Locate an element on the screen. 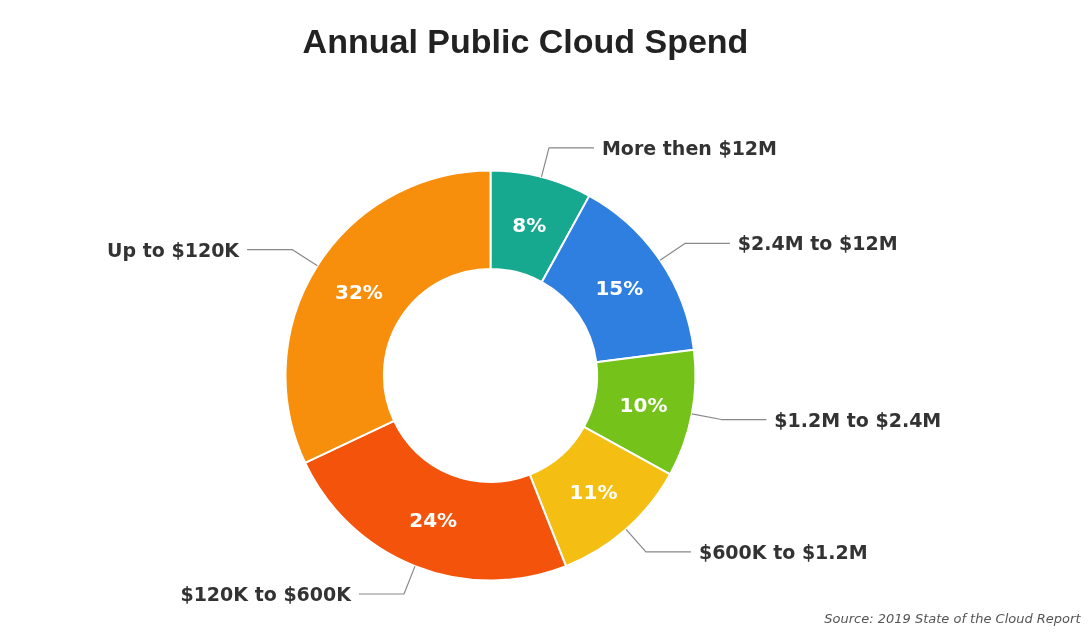 The image size is (1090, 637). data-label: 10% is located at coordinates (643, 404).